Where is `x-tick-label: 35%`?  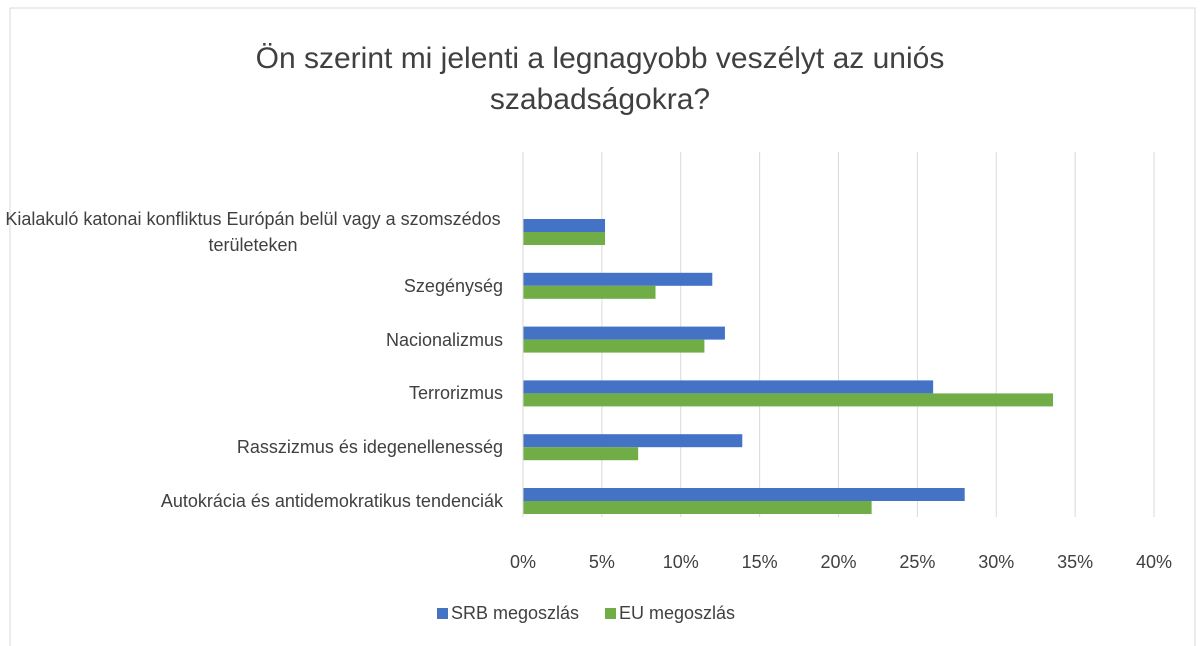
x-tick-label: 35% is located at coordinates (1075, 562).